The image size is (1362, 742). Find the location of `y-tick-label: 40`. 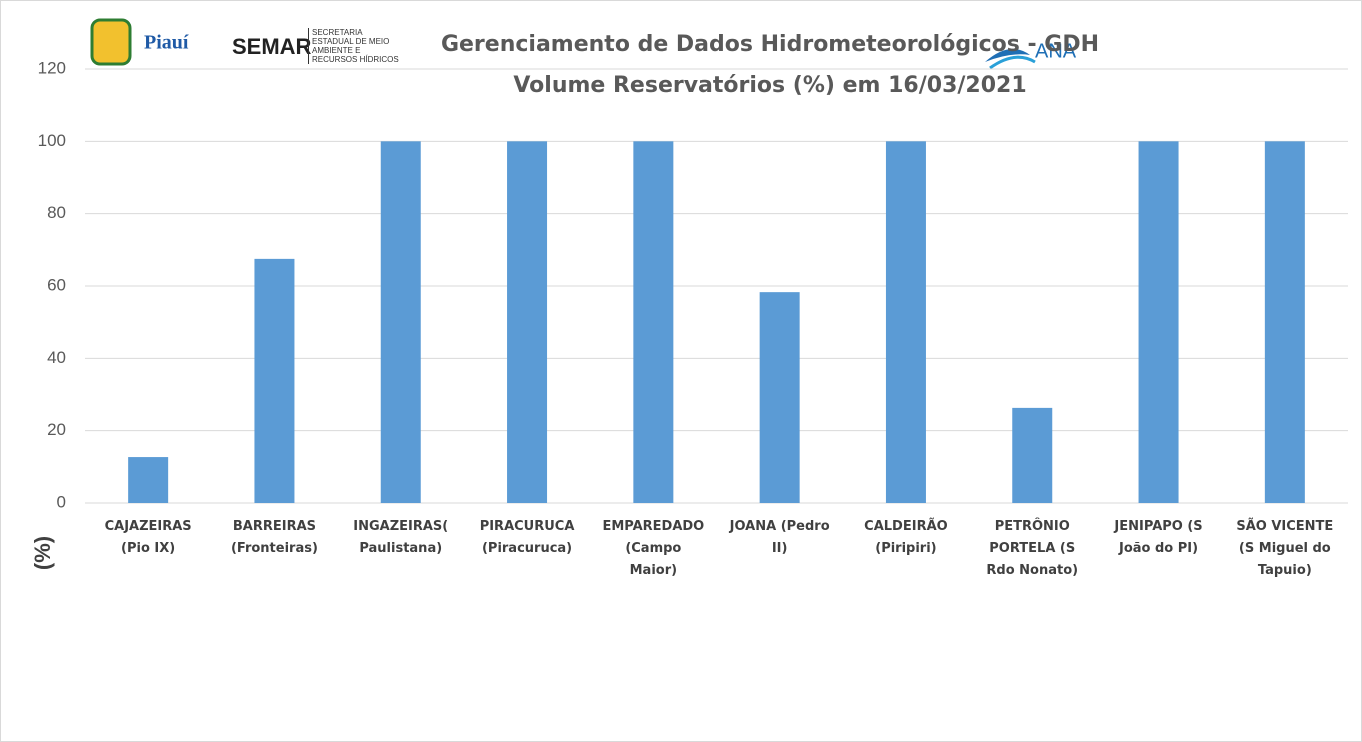

y-tick-label: 40 is located at coordinates (56, 357).